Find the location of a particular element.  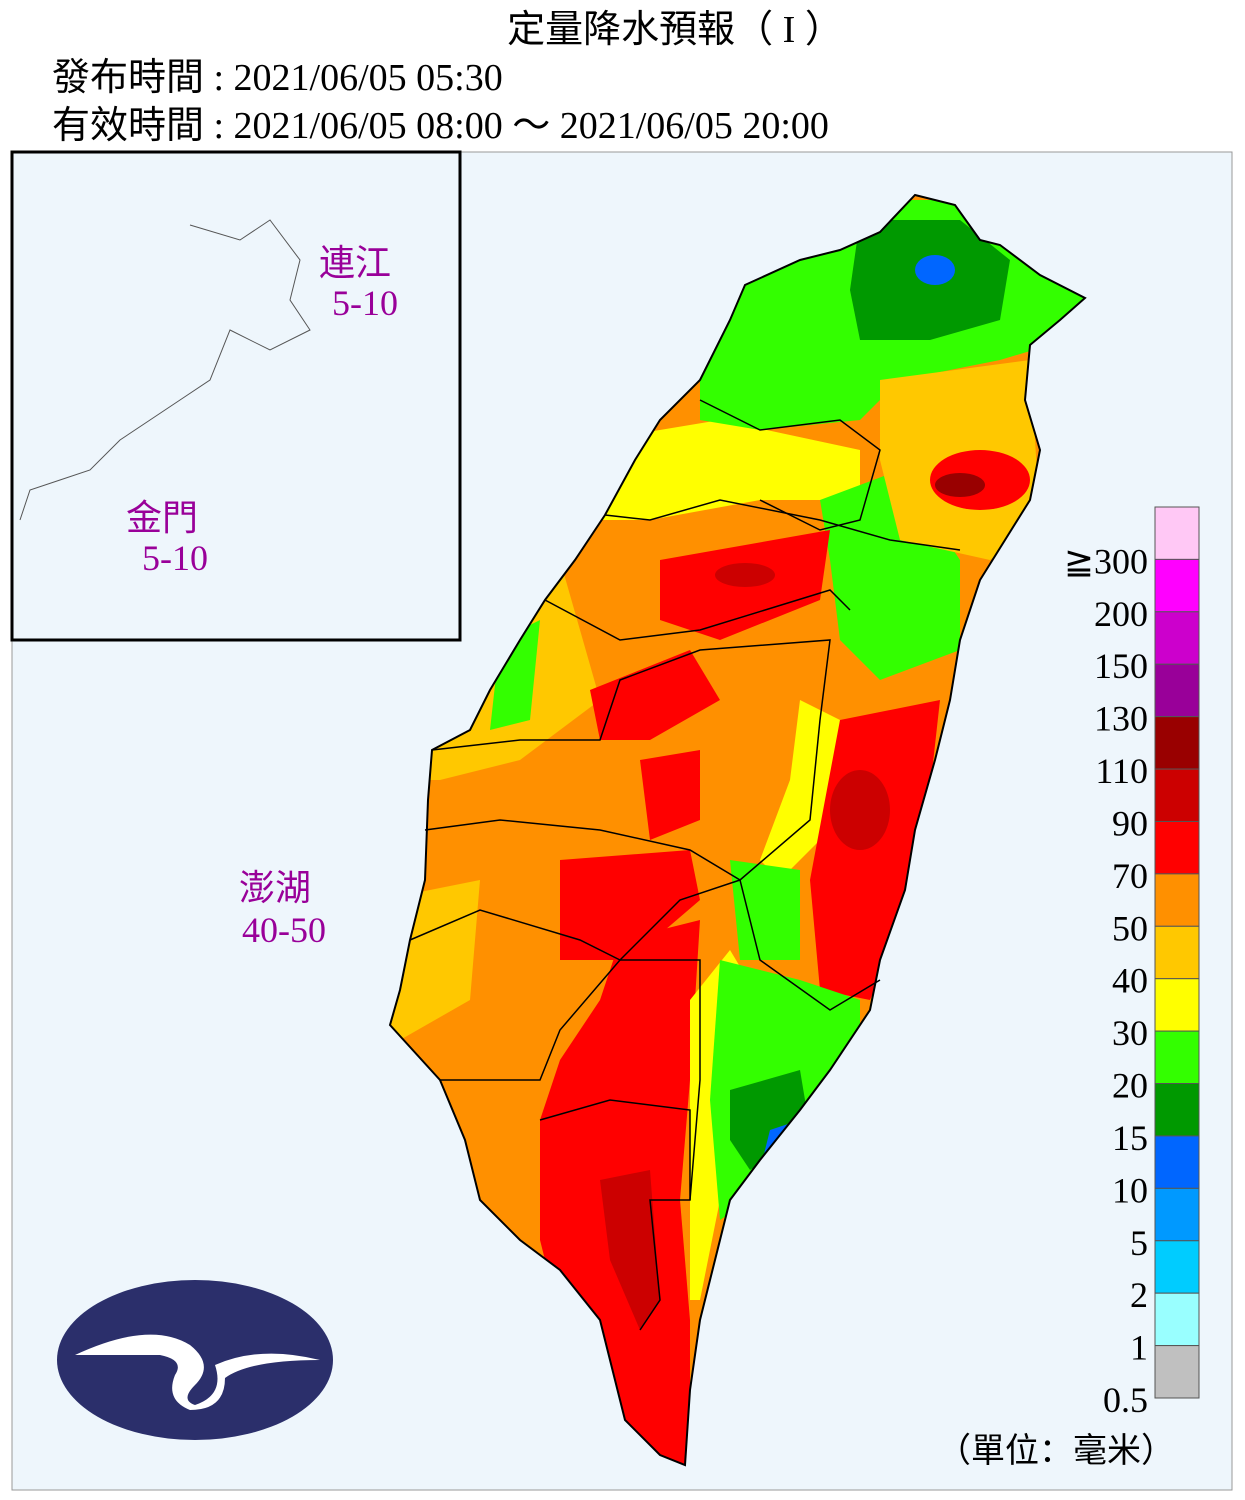

legend-label: 20 is located at coordinates (1130, 1086).